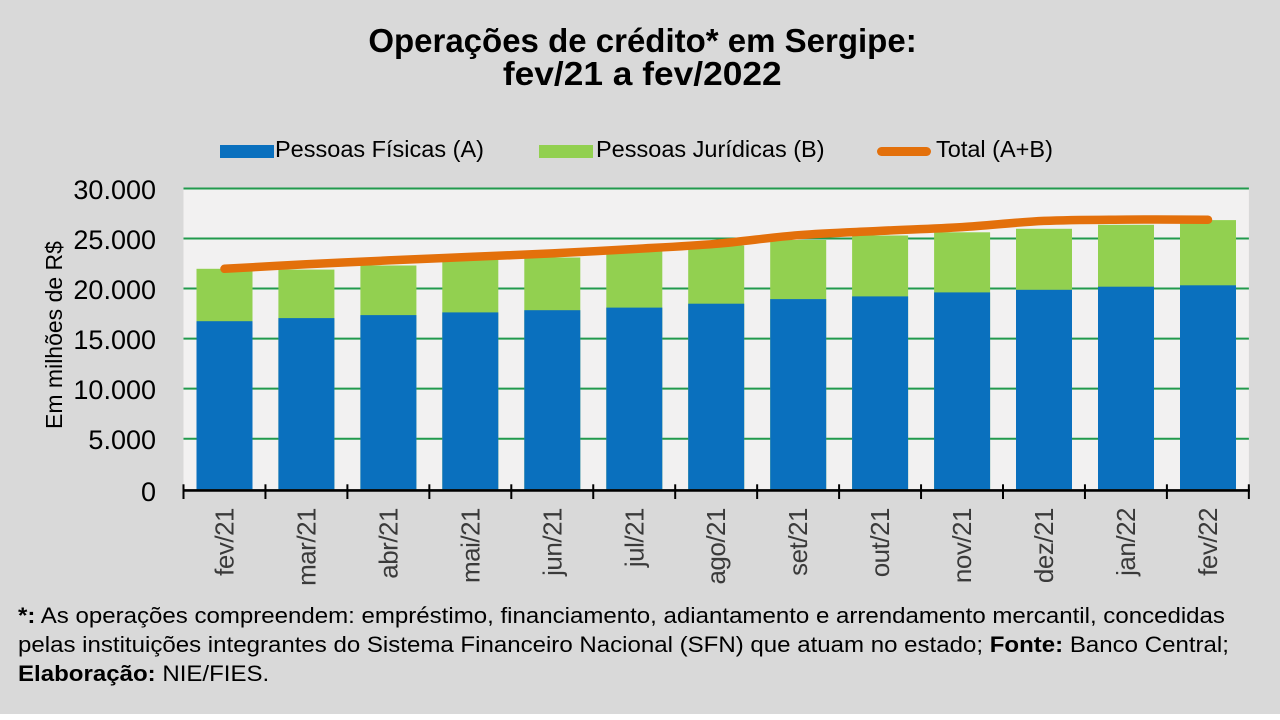 The image size is (1280, 720). What do you see at coordinates (306, 547) in the screenshot?
I see `svg-text: mar/21` at bounding box center [306, 547].